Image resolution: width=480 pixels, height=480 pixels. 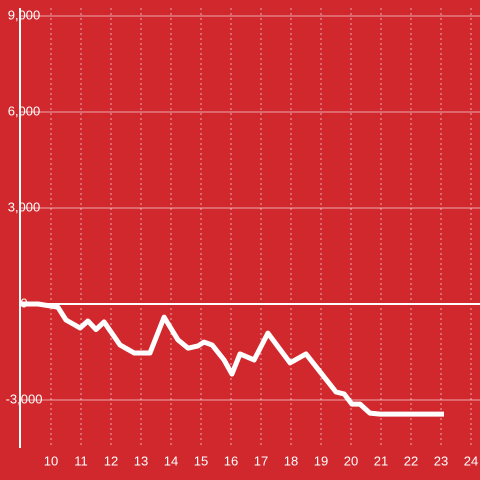 What do you see at coordinates (111, 460) in the screenshot?
I see `x-tick-label: 12` at bounding box center [111, 460].